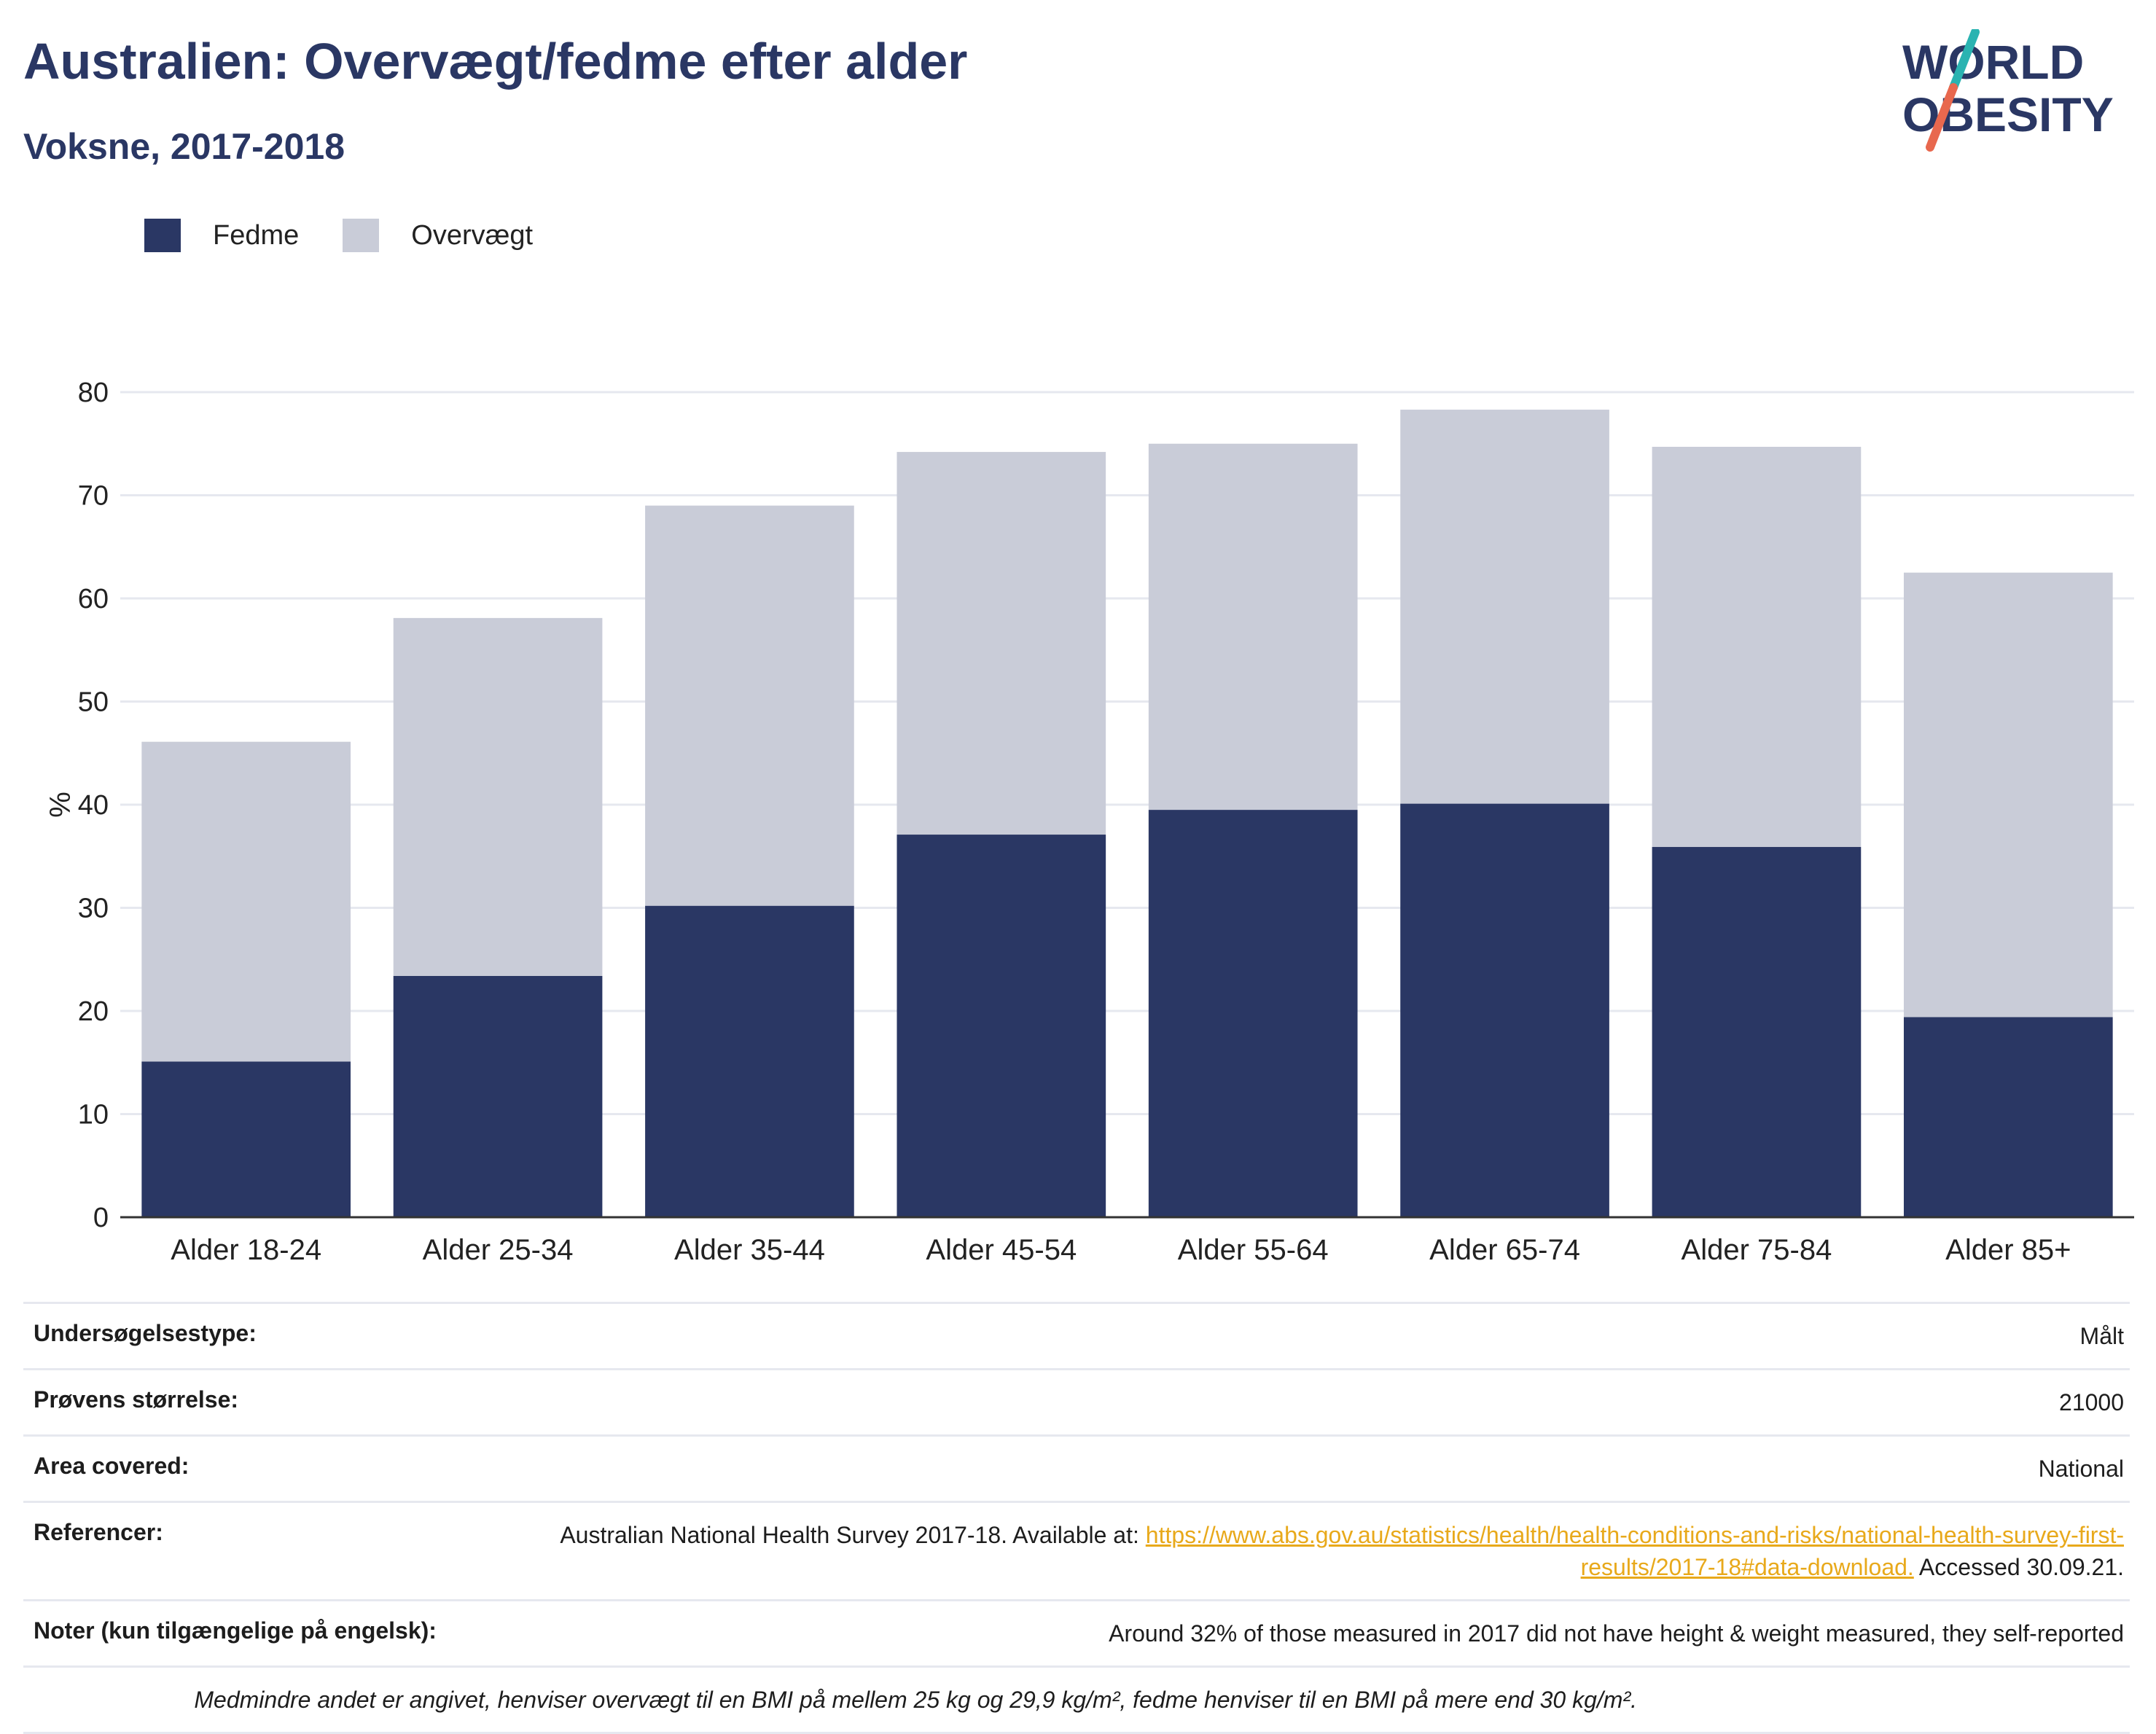 The image size is (2156, 1734). Describe the element at coordinates (2081, 1469) in the screenshot. I see `meta-value: National` at that location.